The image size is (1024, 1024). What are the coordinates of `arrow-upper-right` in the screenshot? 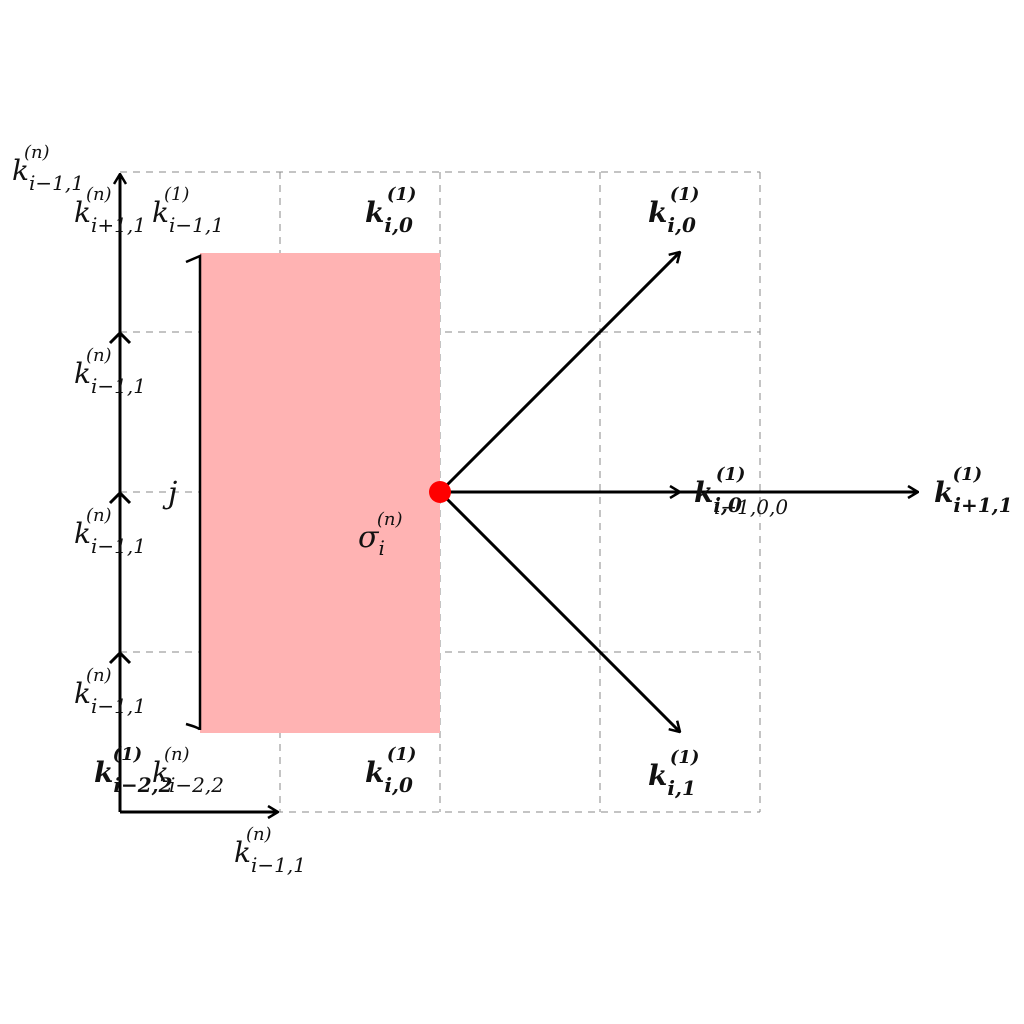 It's located at (559, 373).